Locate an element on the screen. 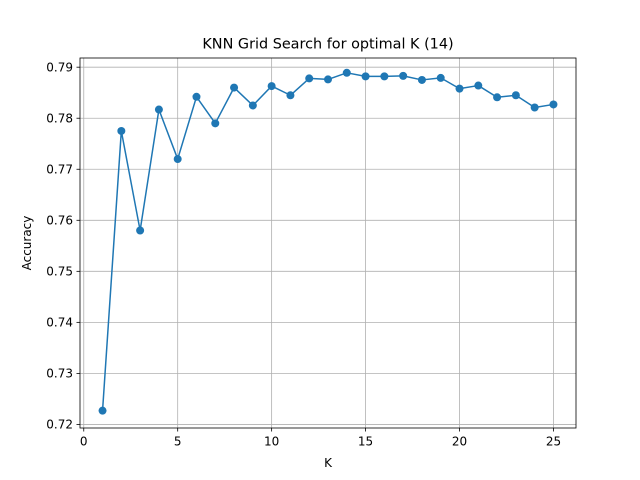  x-axis-label: K is located at coordinates (328, 463).